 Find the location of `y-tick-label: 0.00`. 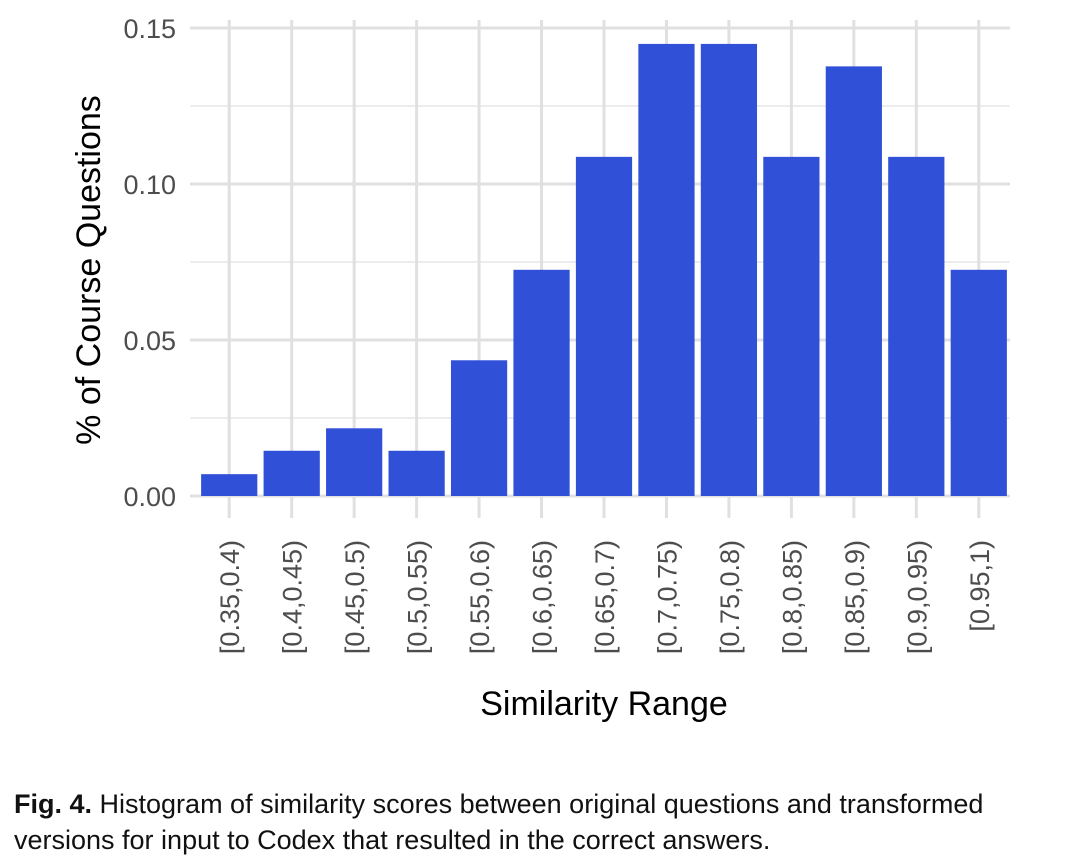

y-tick-label: 0.00 is located at coordinates (149, 497).